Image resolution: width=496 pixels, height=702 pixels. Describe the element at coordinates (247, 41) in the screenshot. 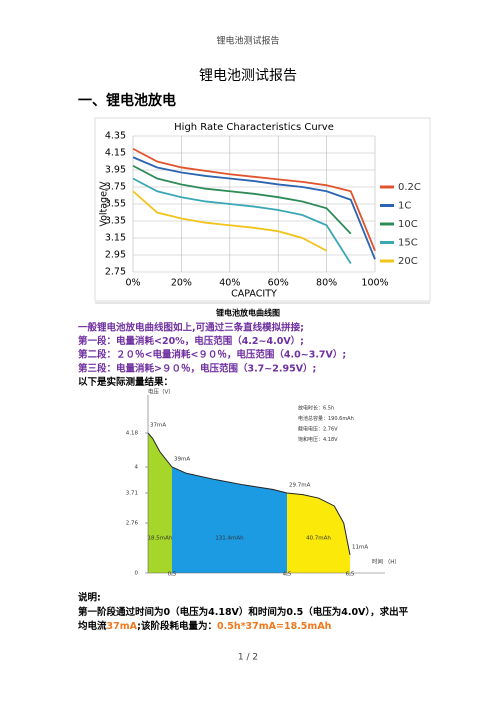

I see `page-header: 锂电池测试报告` at that location.